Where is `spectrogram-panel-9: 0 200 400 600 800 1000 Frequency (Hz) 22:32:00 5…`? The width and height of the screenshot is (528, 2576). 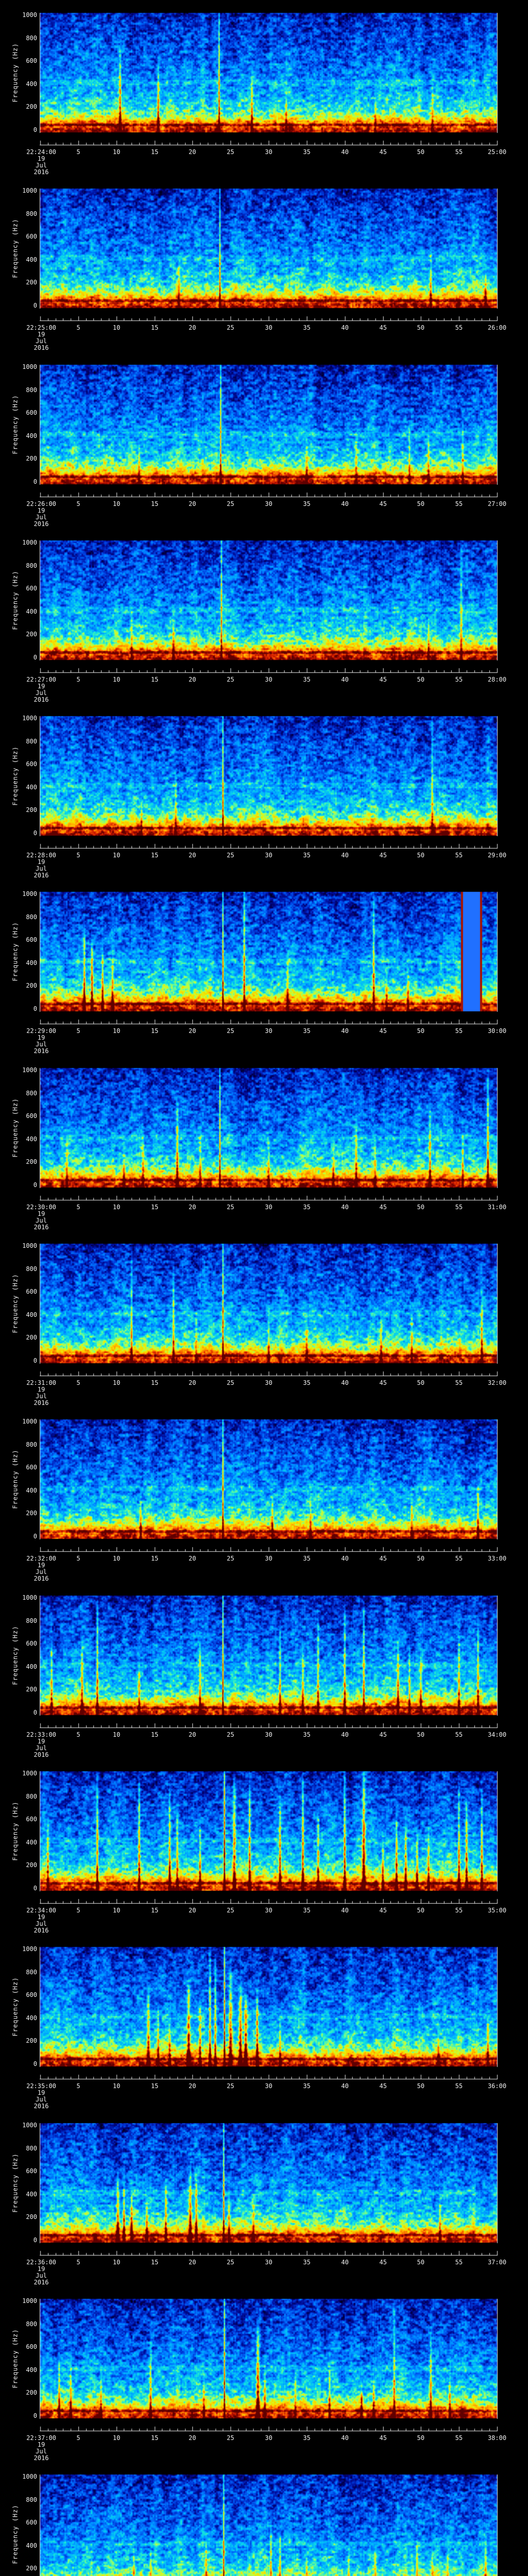 spectrogram-panel-9: 0 200 400 600 800 1000 Frequency (Hz) 22:32:00 5… is located at coordinates (264, 1494).